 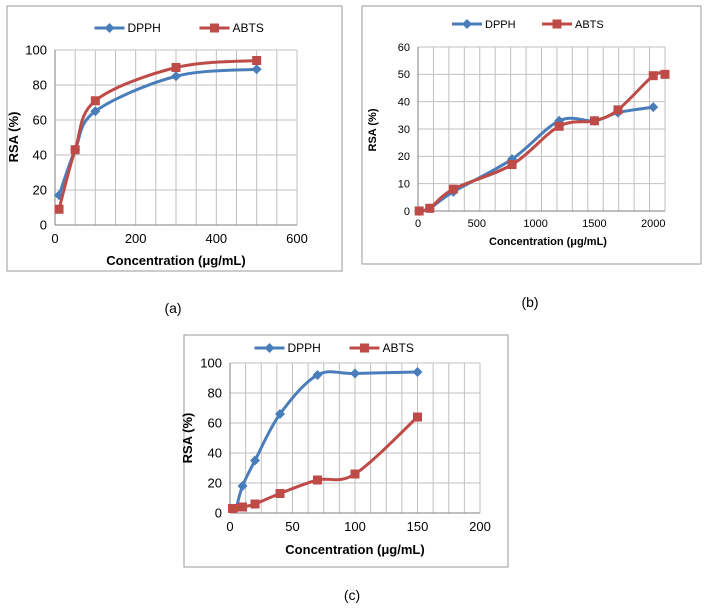 What do you see at coordinates (404, 185) in the screenshot?
I see `y-tick-label: 10` at bounding box center [404, 185].